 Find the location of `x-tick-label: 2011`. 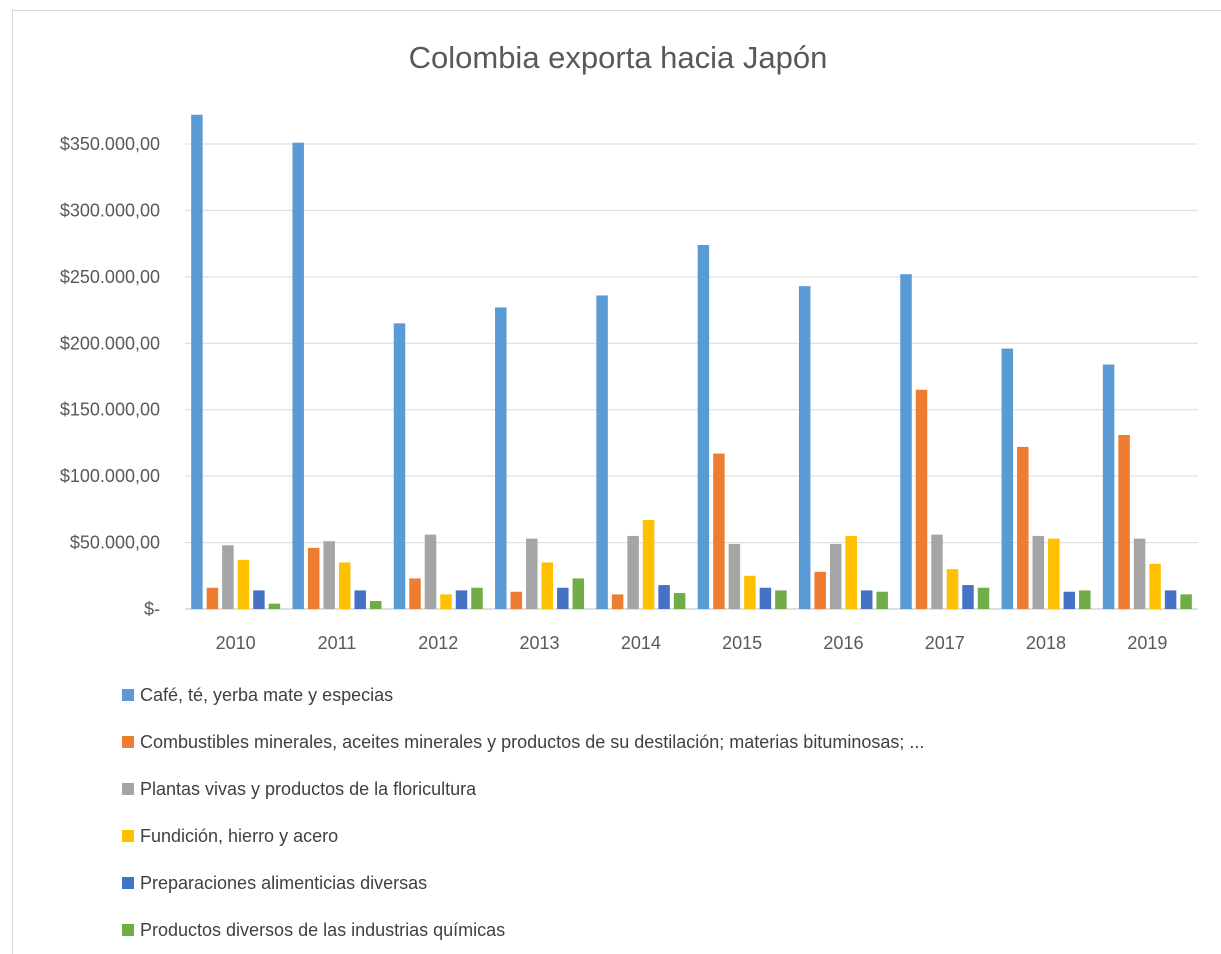

x-tick-label: 2011 is located at coordinates (337, 643).